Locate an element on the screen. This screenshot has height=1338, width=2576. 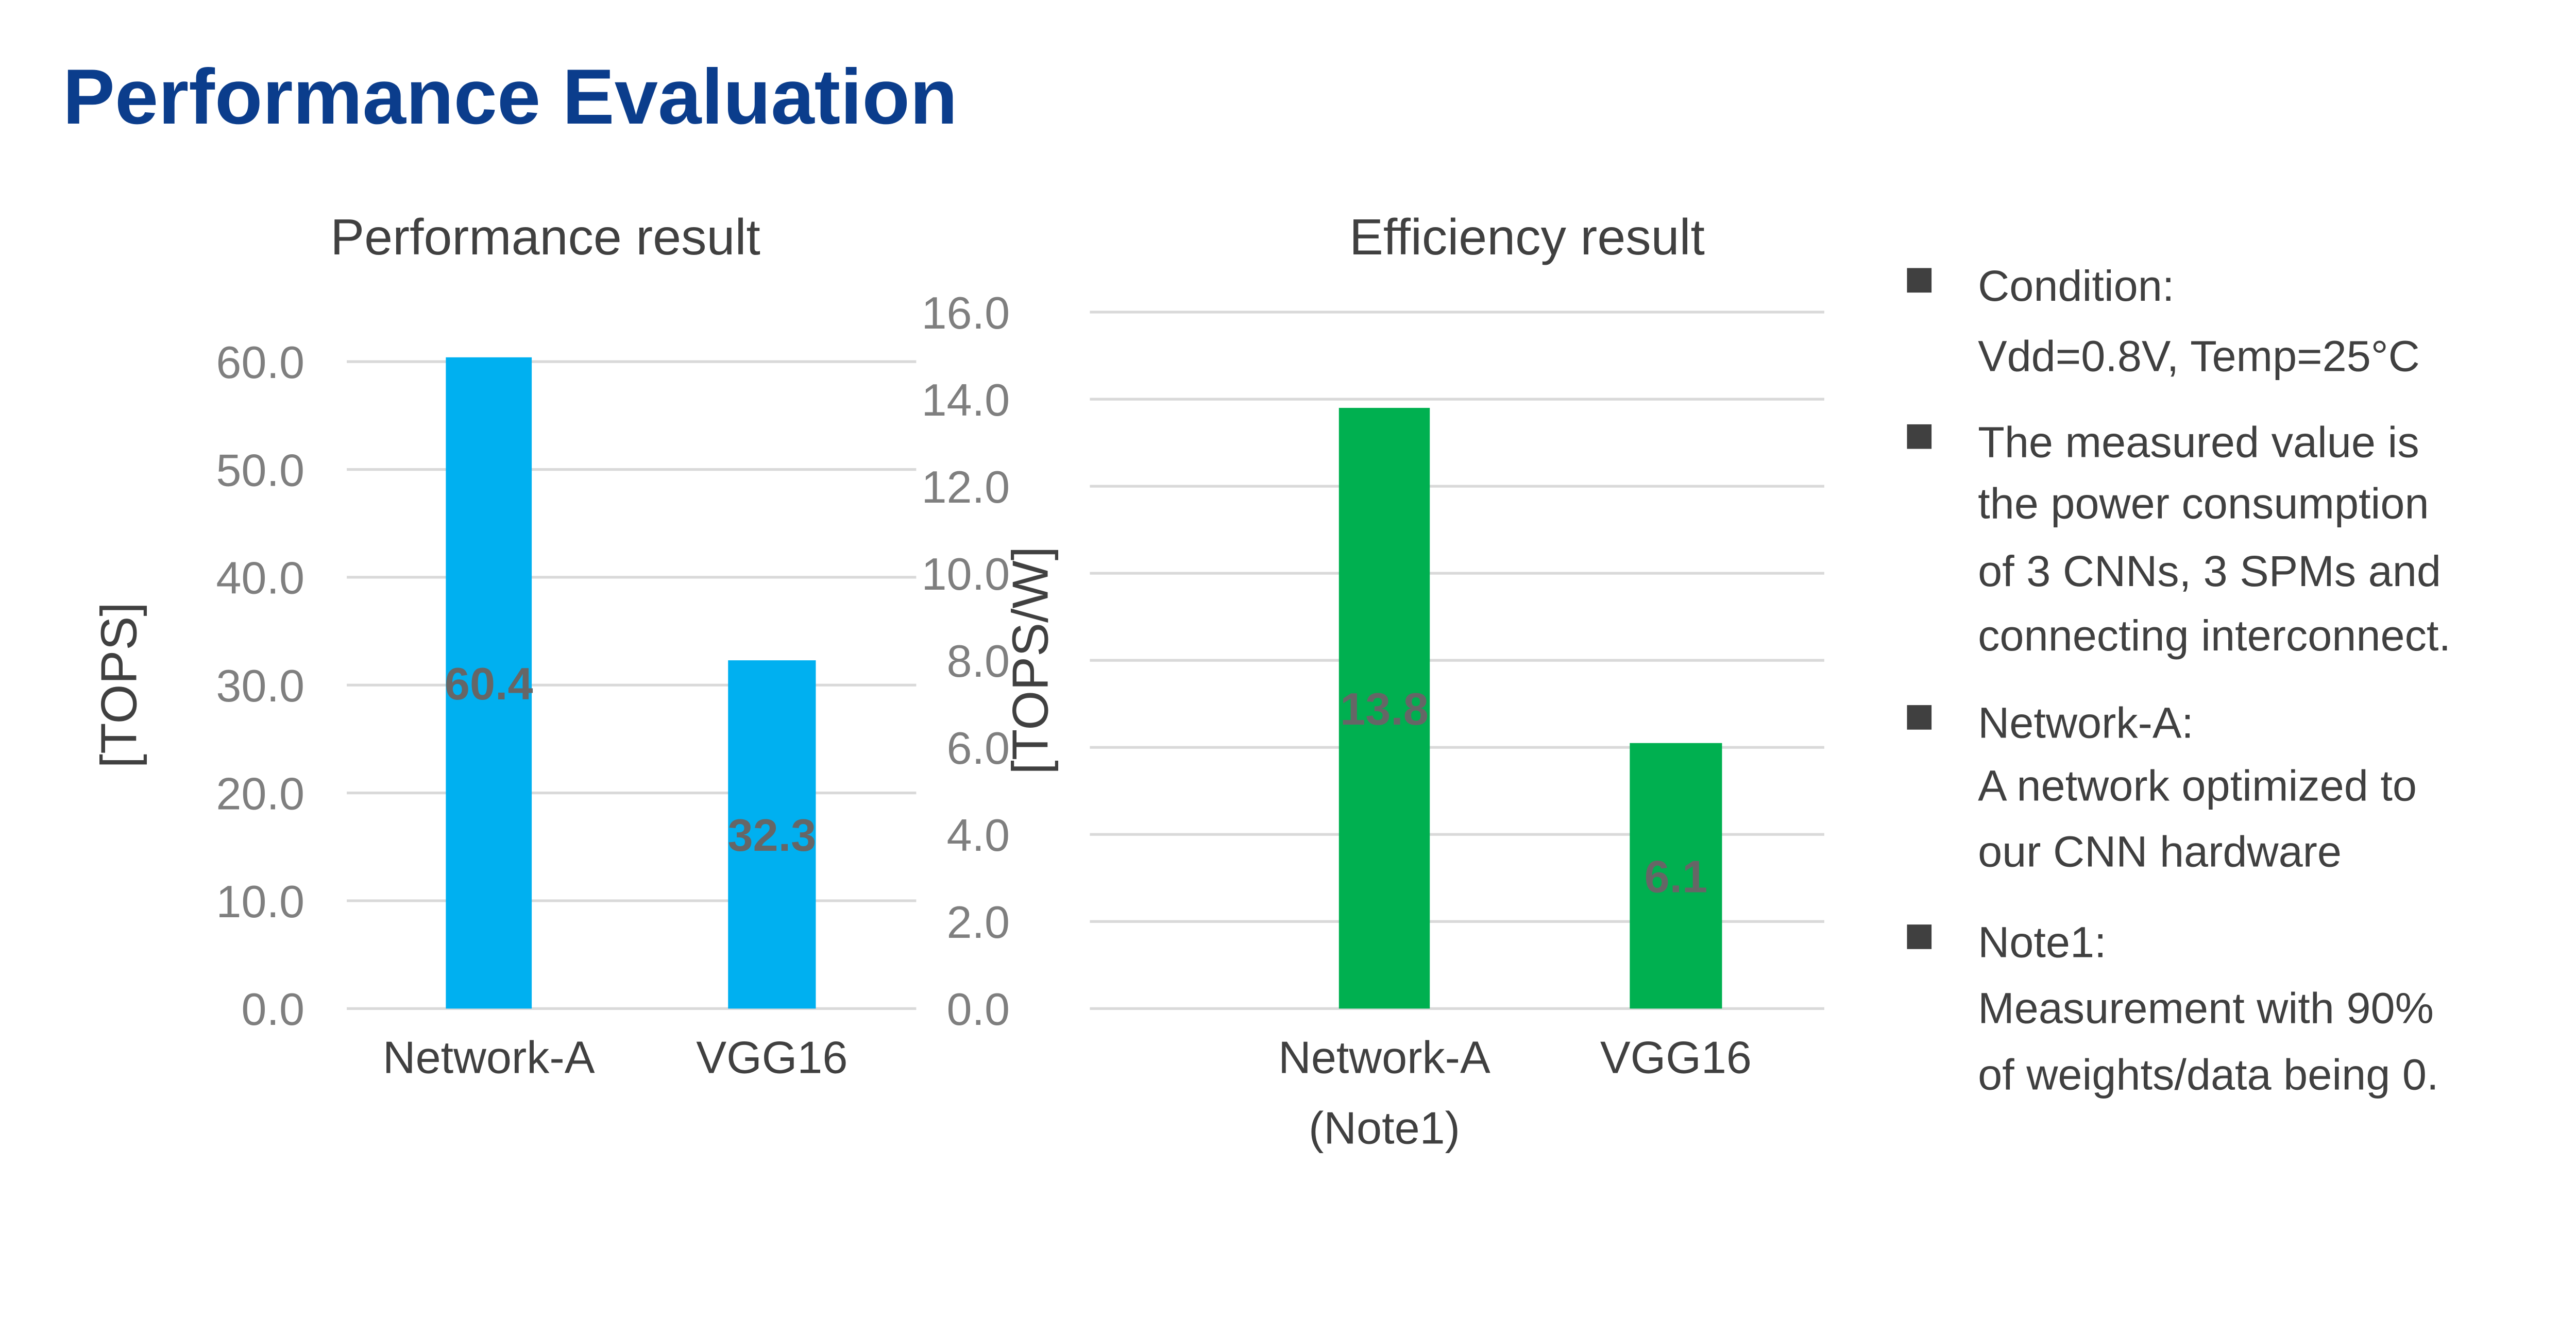
y-tick-label: 16.0 is located at coordinates (965, 312).